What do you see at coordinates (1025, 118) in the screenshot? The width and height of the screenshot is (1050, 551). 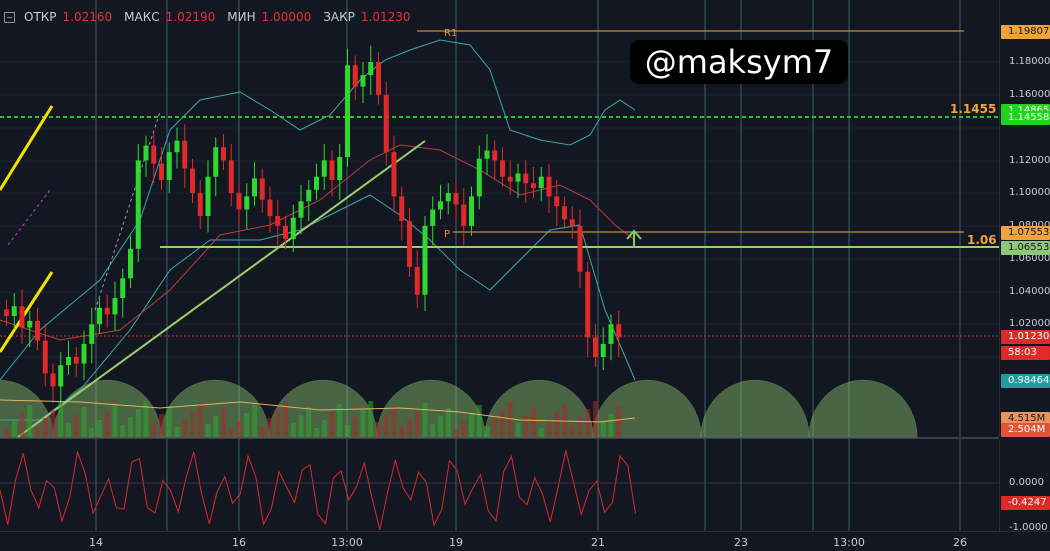 I see `price-tag-green-level: 1.14558` at bounding box center [1025, 118].